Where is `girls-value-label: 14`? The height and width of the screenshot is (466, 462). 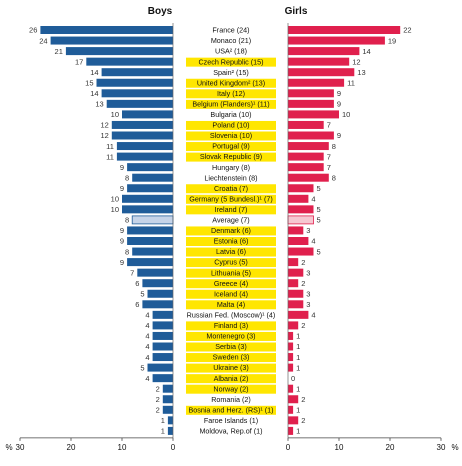 girls-value-label: 14 is located at coordinates (366, 51).